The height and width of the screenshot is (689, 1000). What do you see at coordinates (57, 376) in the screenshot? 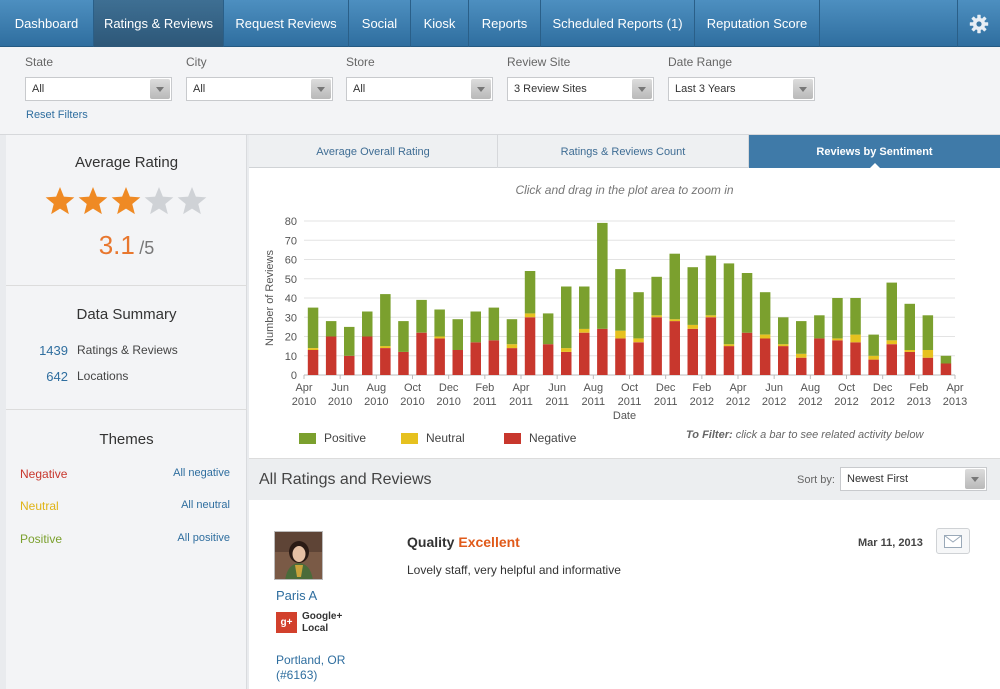
I see `locations-count: 642` at bounding box center [57, 376].